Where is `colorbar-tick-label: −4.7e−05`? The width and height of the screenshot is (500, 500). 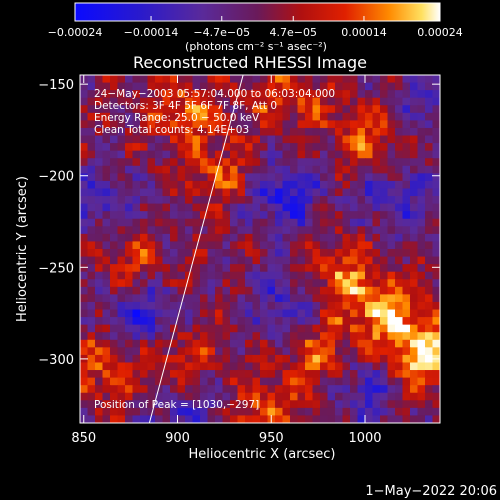
colorbar-tick-label: −4.7e−05 is located at coordinates (221, 32).